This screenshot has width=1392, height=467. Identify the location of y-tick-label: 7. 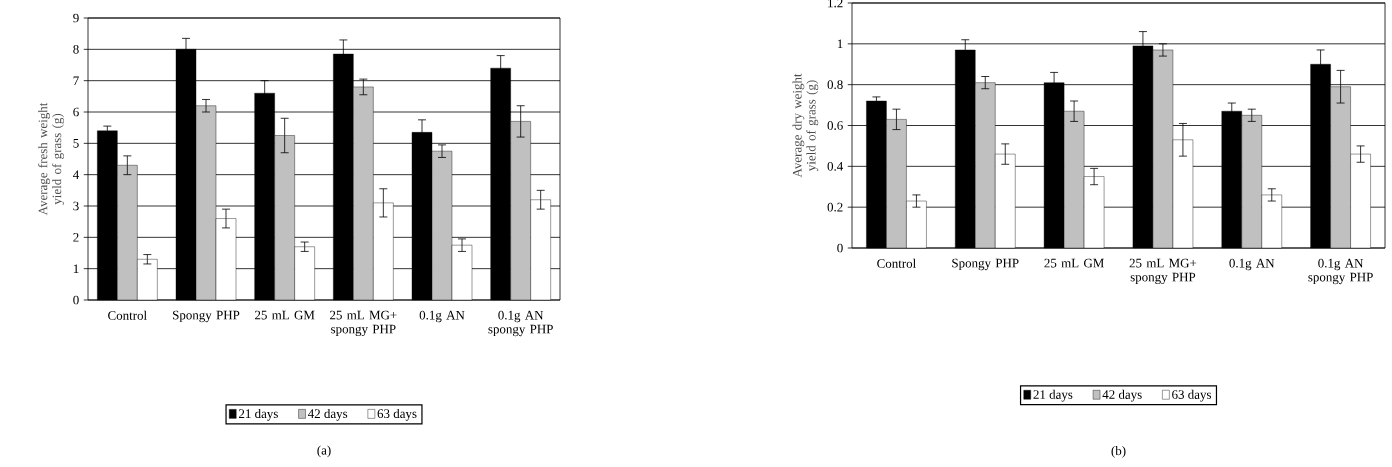
(76, 80).